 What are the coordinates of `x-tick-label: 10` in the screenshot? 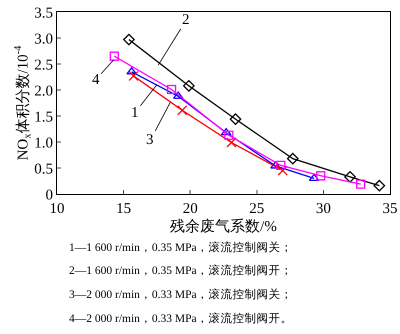 It's located at (57, 209).